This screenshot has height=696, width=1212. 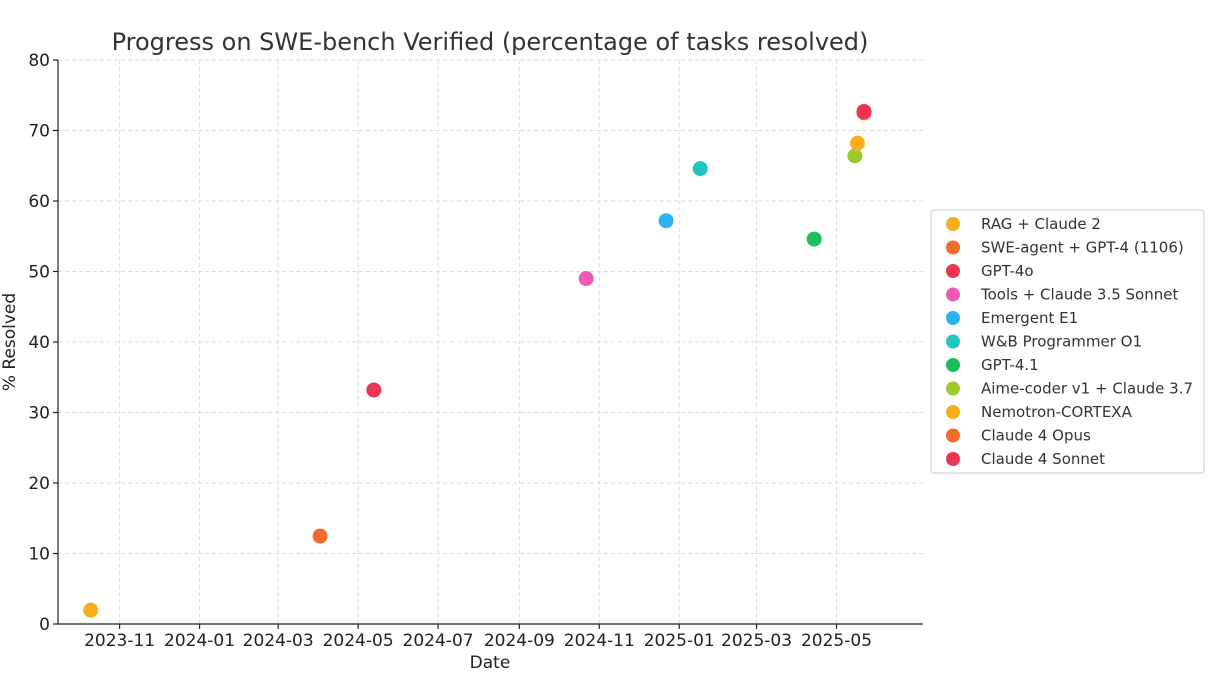 What do you see at coordinates (10, 342) in the screenshot?
I see `y-axis-label: % Resolved` at bounding box center [10, 342].